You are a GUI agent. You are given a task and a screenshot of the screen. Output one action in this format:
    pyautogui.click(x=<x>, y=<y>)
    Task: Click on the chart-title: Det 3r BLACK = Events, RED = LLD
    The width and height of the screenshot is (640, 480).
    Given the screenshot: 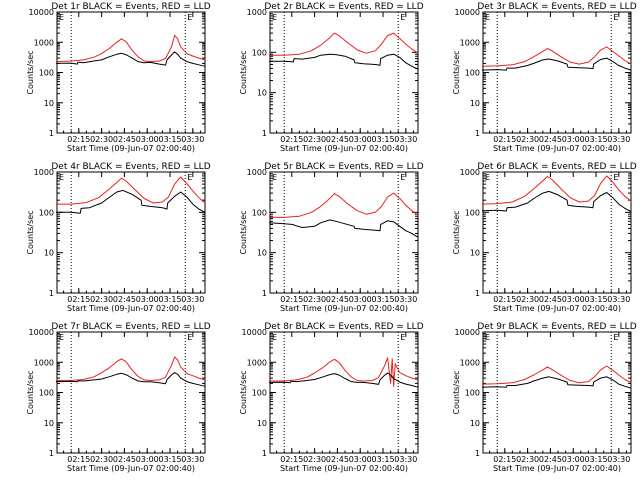 What is the action you would take?
    pyautogui.click(x=556, y=7)
    